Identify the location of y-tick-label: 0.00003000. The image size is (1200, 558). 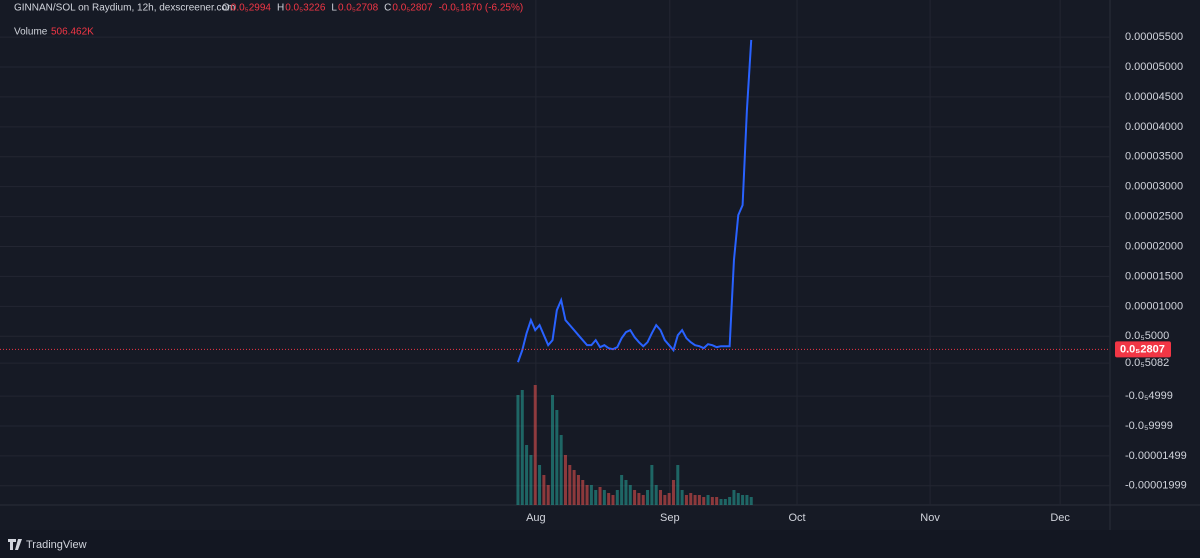
(1154, 187).